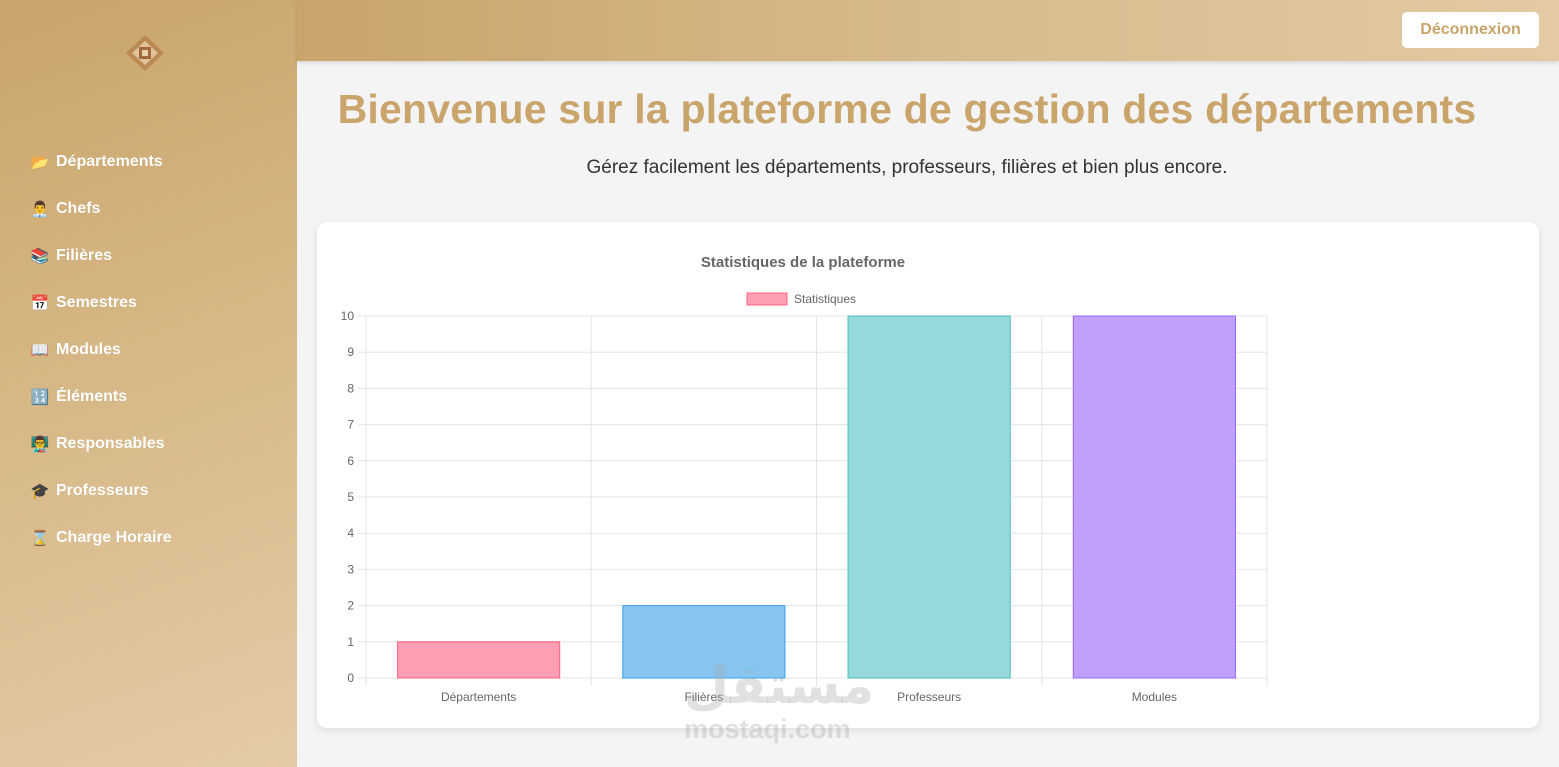 Image resolution: width=1559 pixels, height=767 pixels. What do you see at coordinates (40, 256) in the screenshot?
I see `books-icon: 📚` at bounding box center [40, 256].